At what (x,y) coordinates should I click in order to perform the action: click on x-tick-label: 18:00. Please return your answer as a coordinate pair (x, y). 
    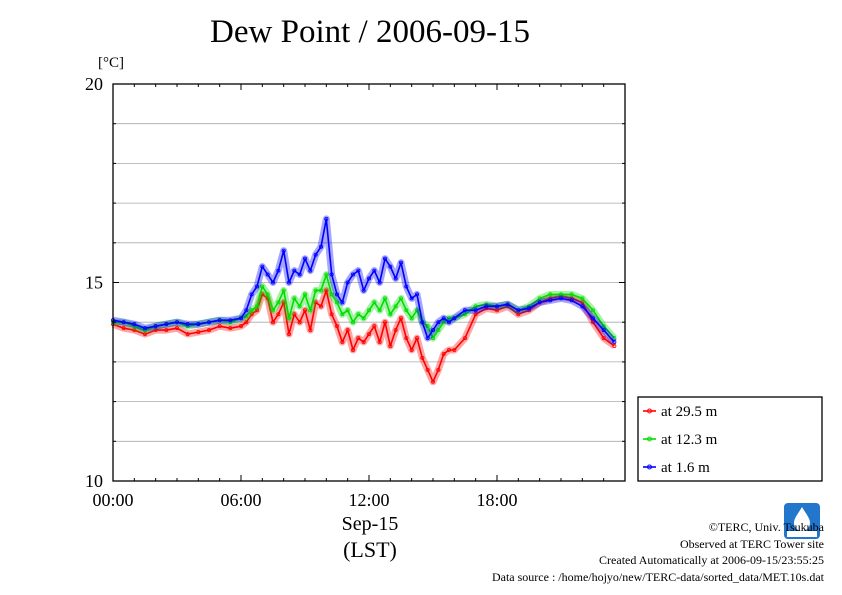
    Looking at the image, I should click on (496, 500).